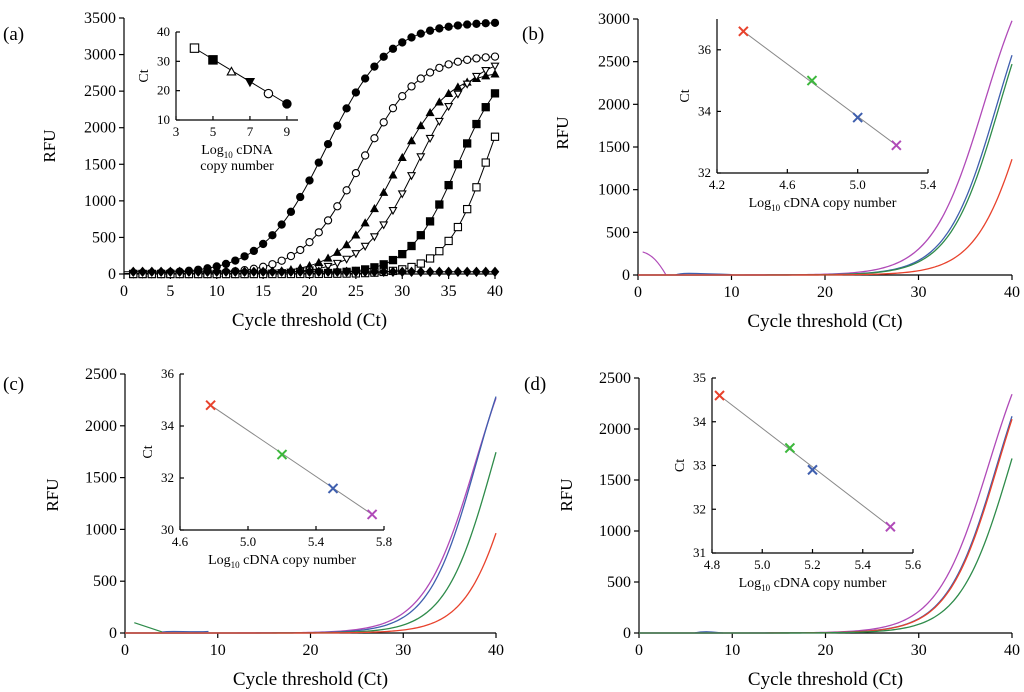 Image resolution: width=1024 pixels, height=692 pixels. Describe the element at coordinates (163, 90) in the screenshot. I see `inset-y-tick-label: 20` at that location.